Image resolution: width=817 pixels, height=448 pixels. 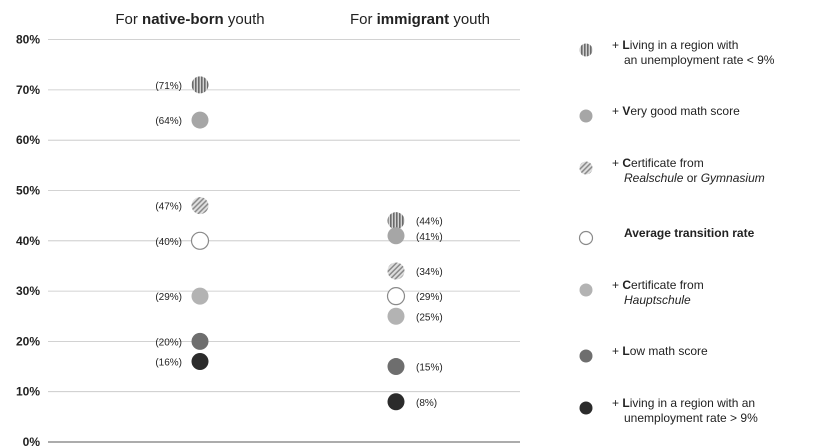 What do you see at coordinates (168, 363) in the screenshot?
I see `data-label: (16%)` at bounding box center [168, 363].